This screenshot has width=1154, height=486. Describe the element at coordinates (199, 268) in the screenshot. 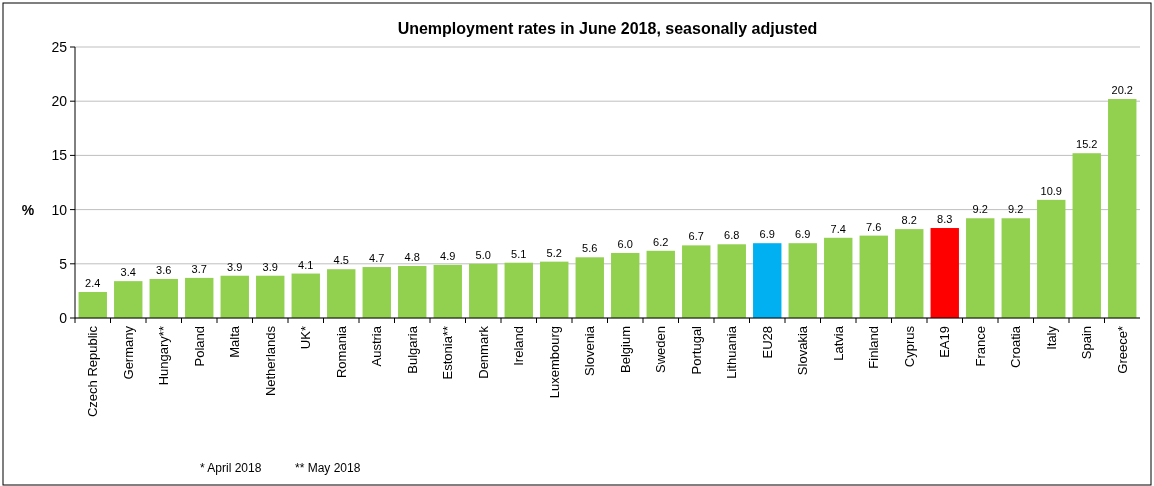

I see `data-label: 3.7` at that location.